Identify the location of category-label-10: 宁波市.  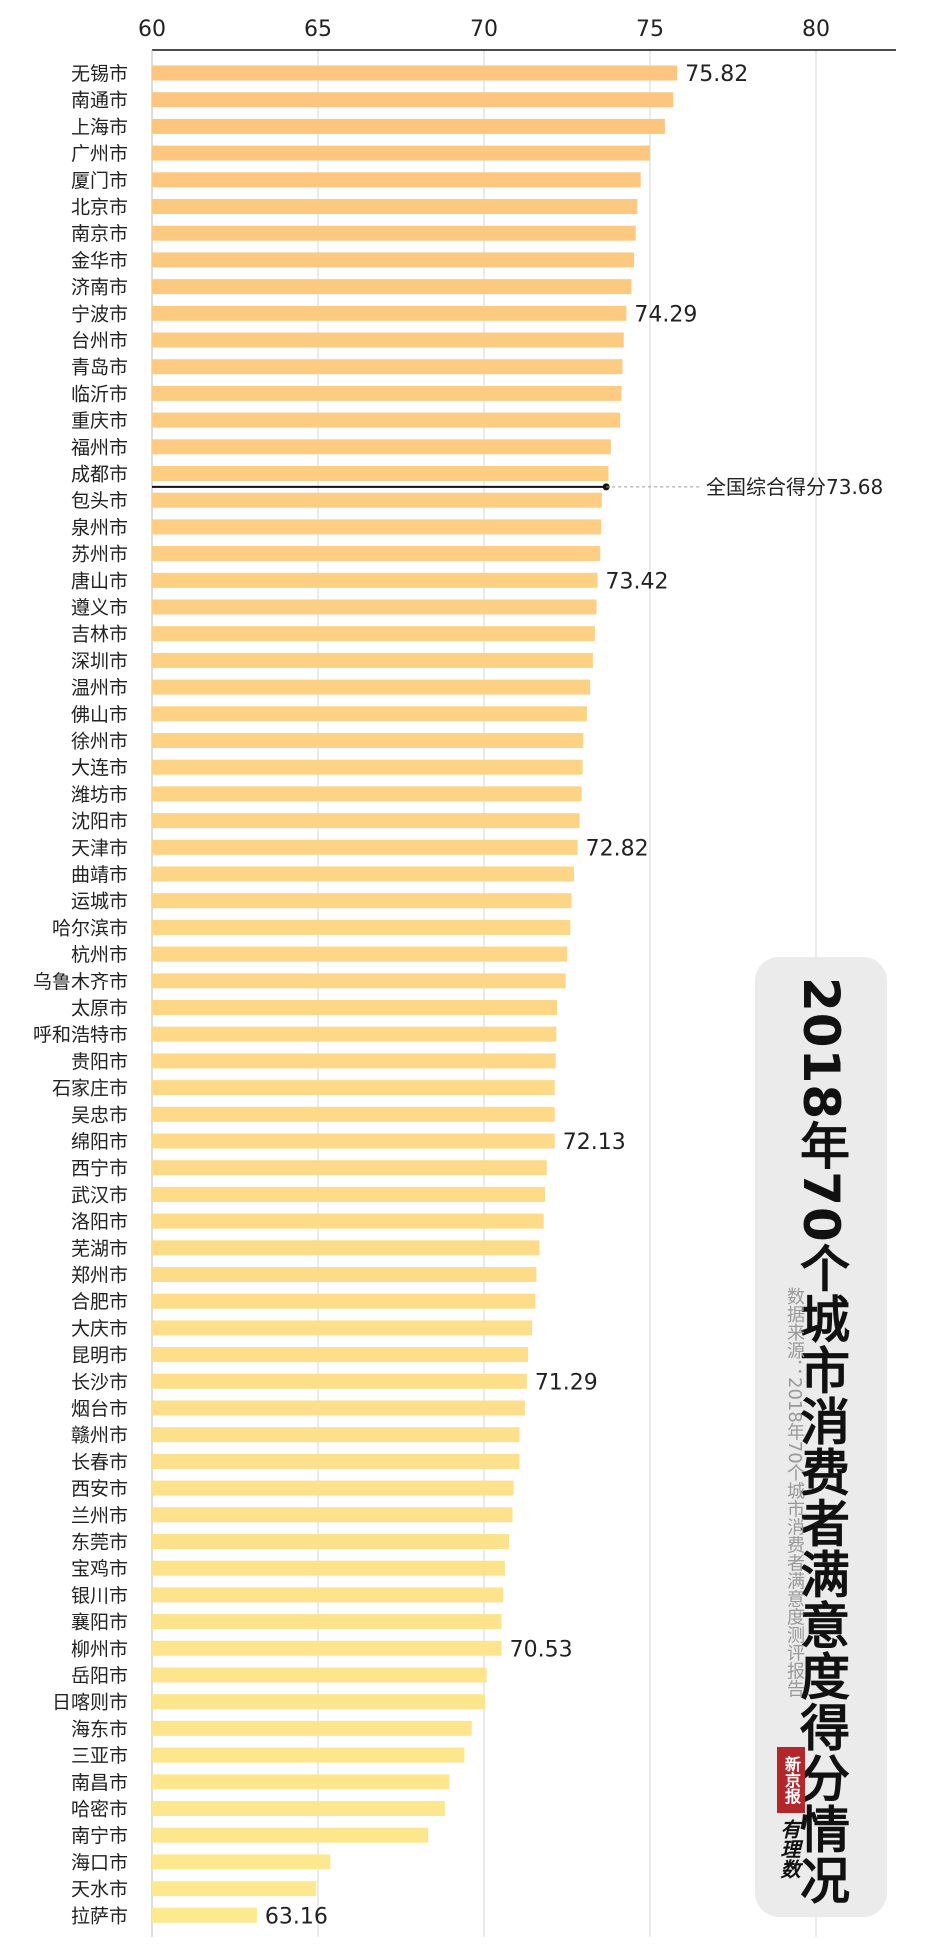
(99, 314).